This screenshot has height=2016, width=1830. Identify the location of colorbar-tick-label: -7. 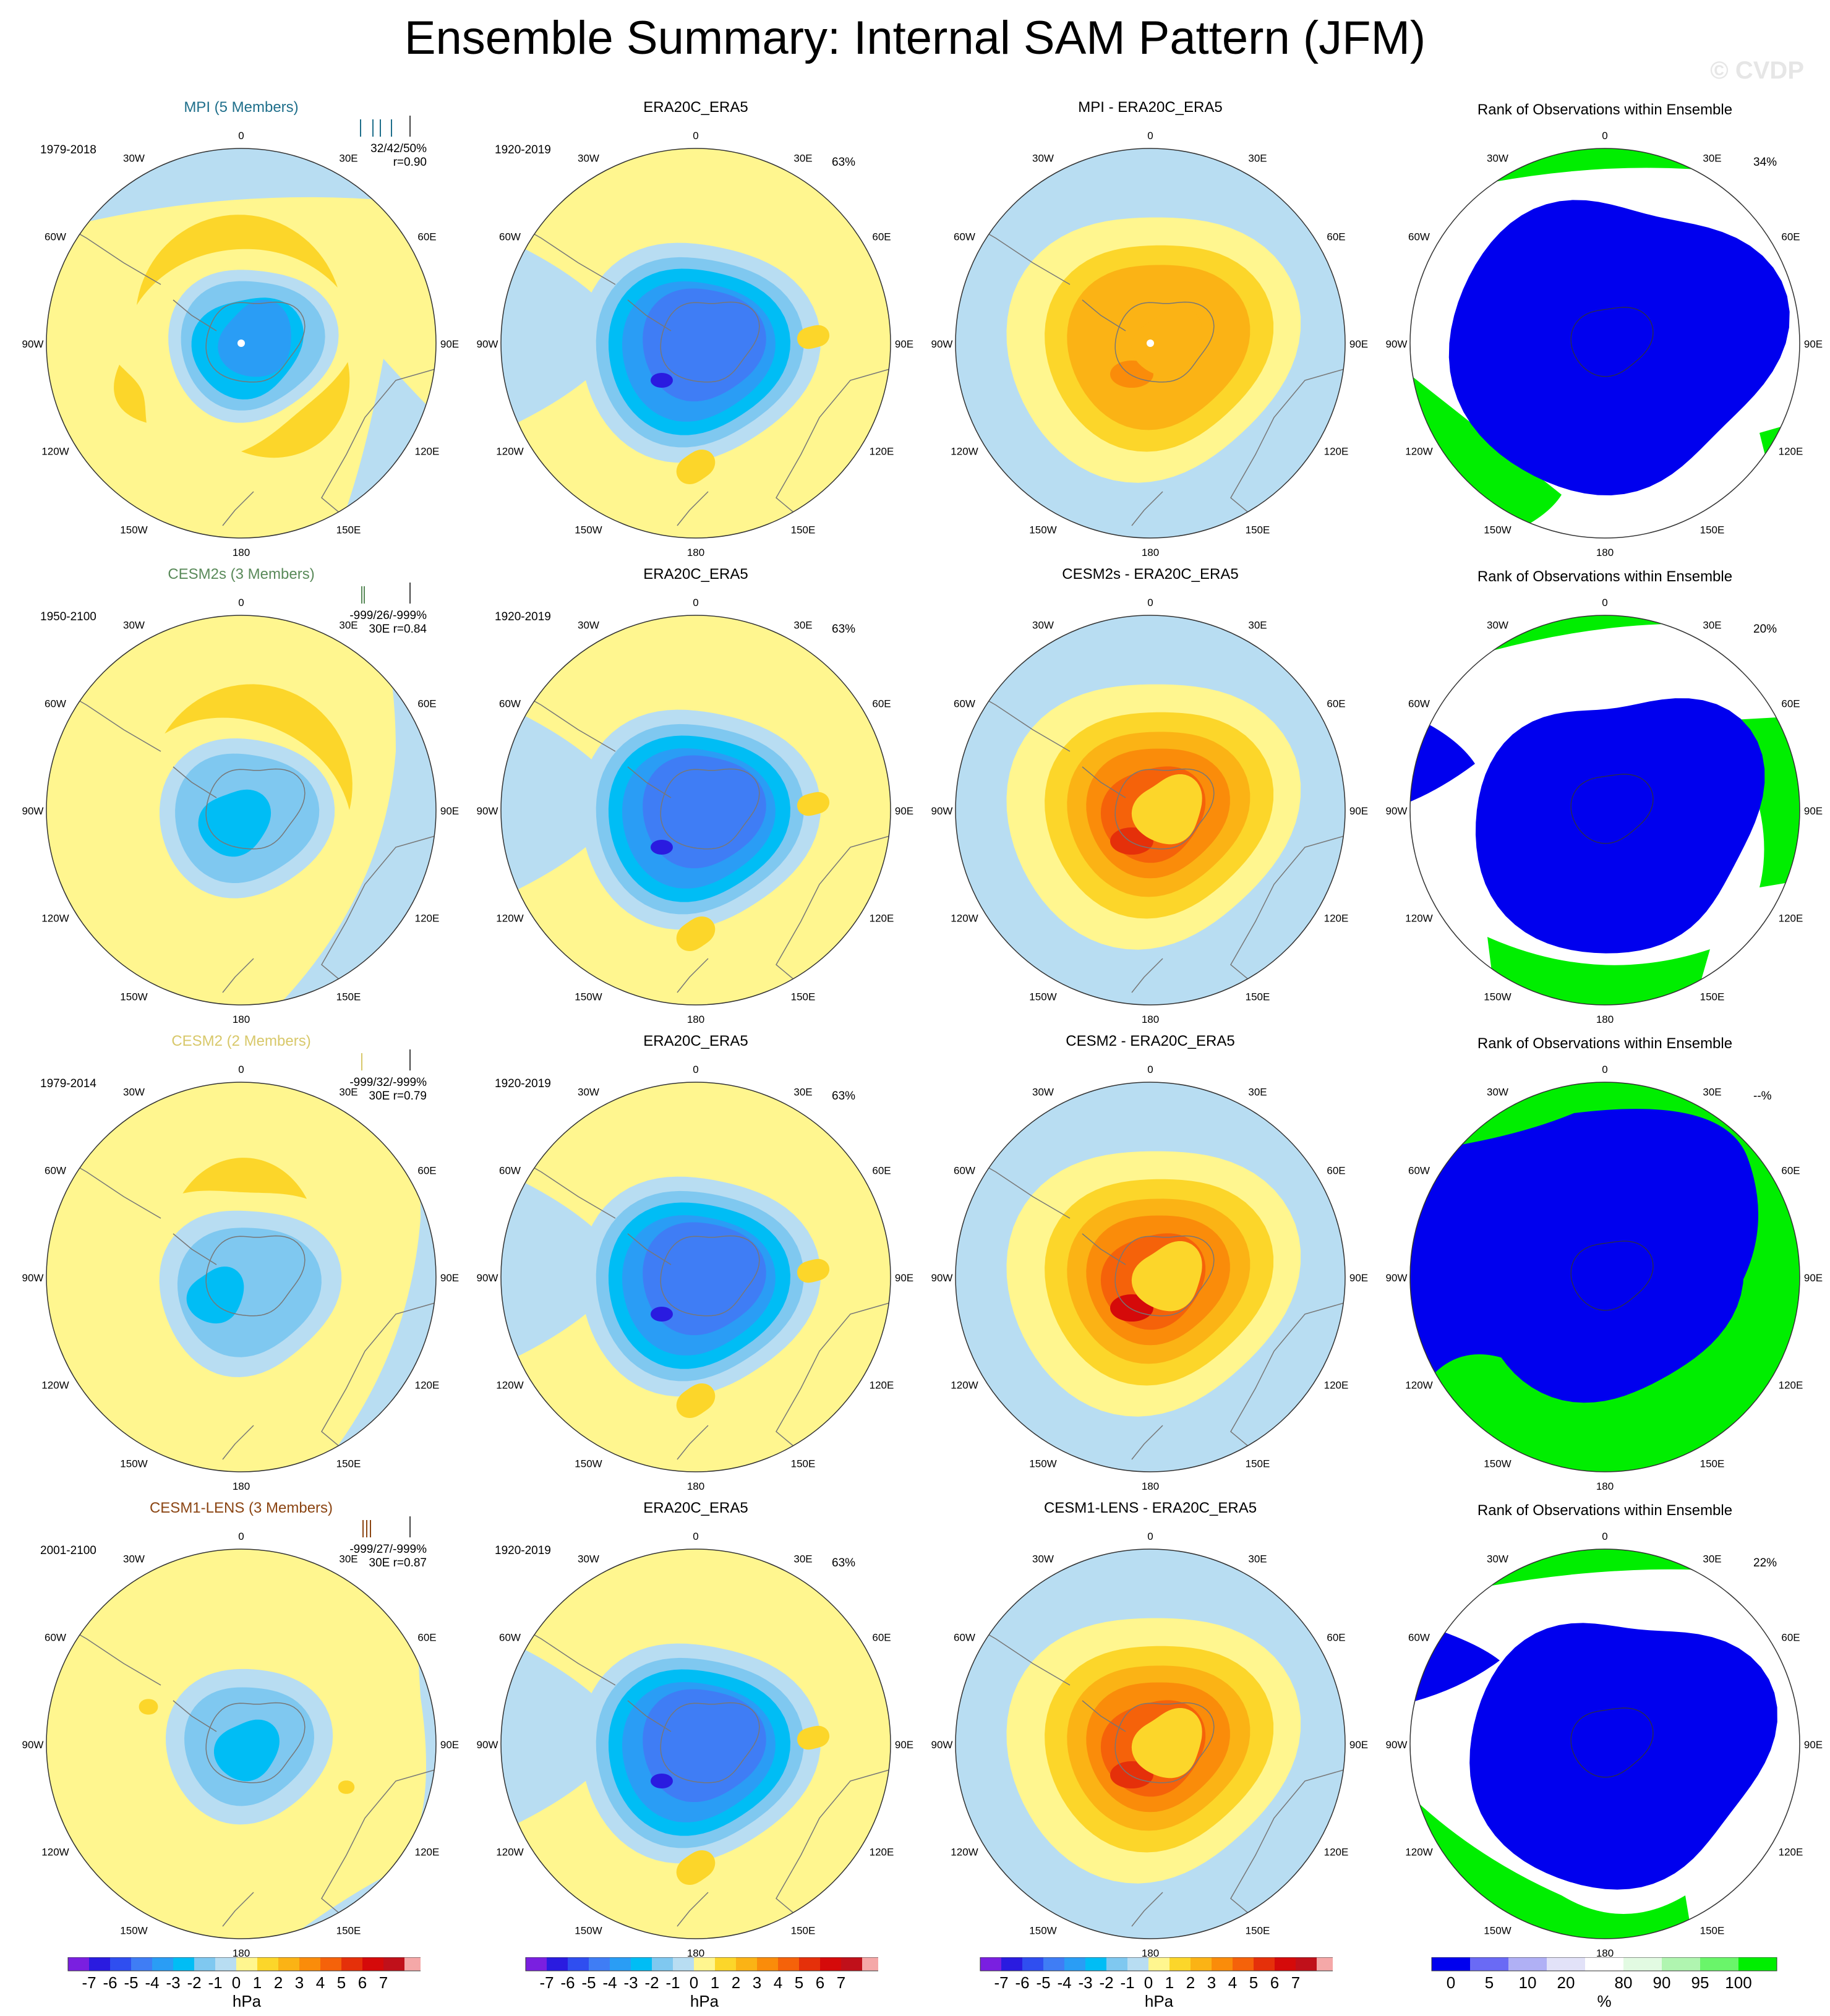
(1001, 1982).